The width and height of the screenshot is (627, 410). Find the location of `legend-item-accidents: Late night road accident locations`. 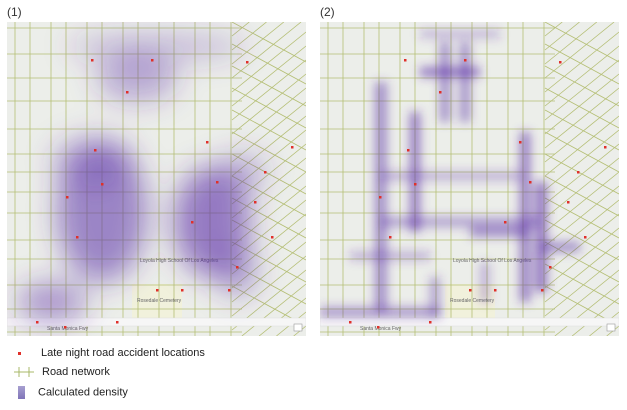

legend-item-accidents: Late night road accident locations is located at coordinates (111, 353).